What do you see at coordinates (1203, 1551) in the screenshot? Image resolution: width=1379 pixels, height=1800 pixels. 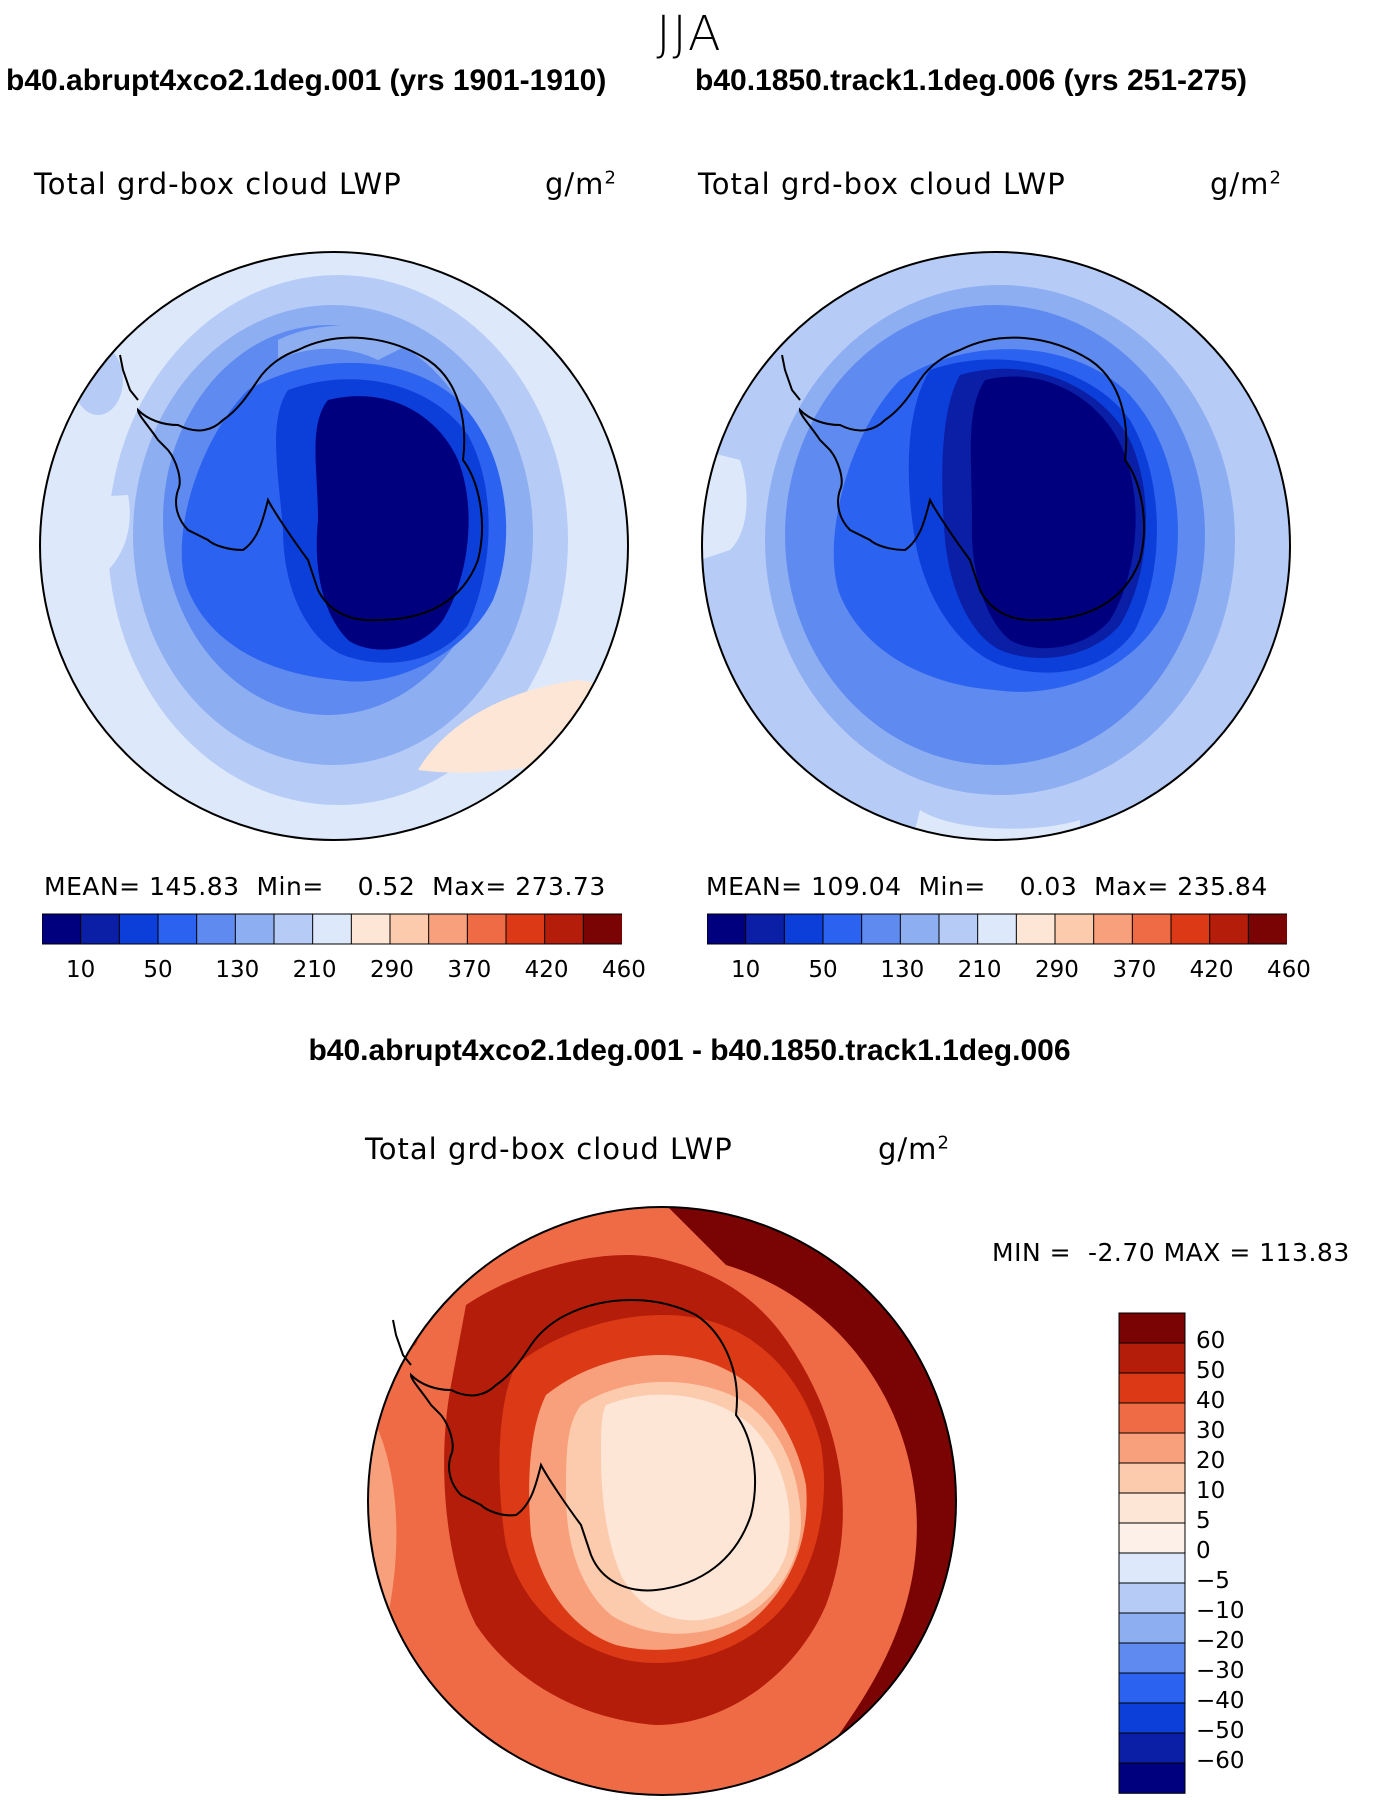 I see `colorbar-tick-label: 0` at bounding box center [1203, 1551].